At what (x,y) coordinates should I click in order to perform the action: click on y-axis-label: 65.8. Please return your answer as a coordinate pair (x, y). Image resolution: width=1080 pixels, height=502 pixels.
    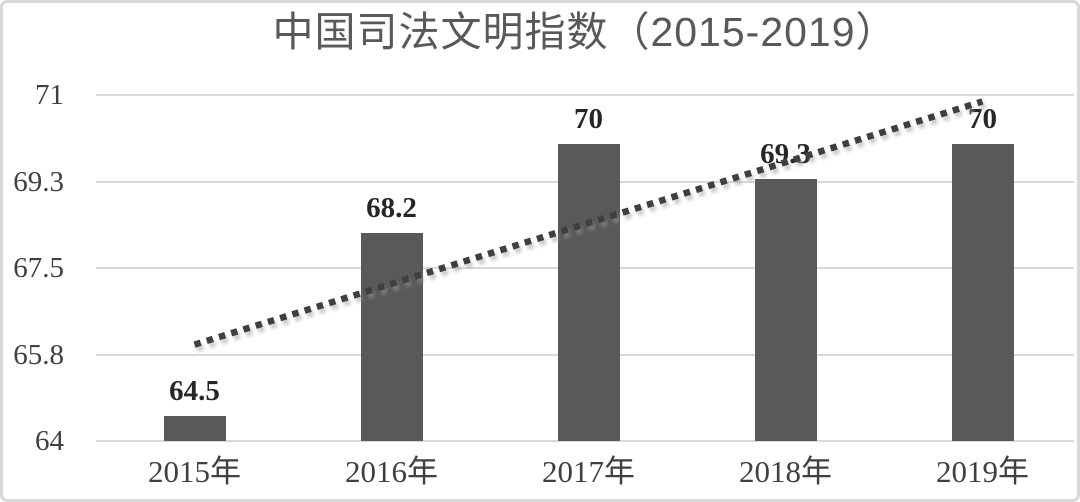
    Looking at the image, I should click on (38, 354).